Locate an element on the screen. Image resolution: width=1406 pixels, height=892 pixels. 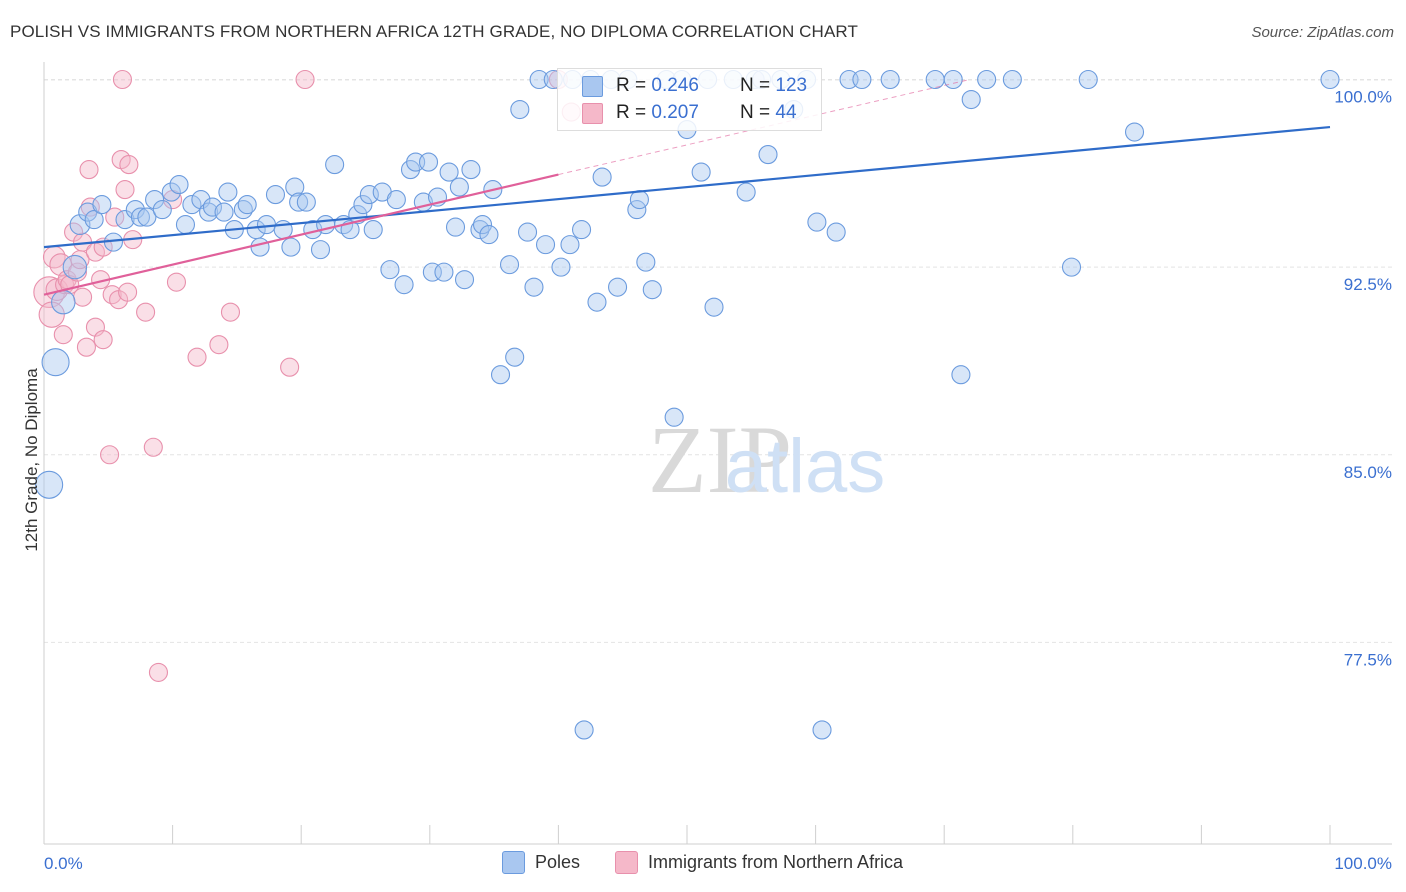
correlation-legend: R = 0.246 N = 123 R = 0.207 N = 44 is located at coordinates (689, 99).